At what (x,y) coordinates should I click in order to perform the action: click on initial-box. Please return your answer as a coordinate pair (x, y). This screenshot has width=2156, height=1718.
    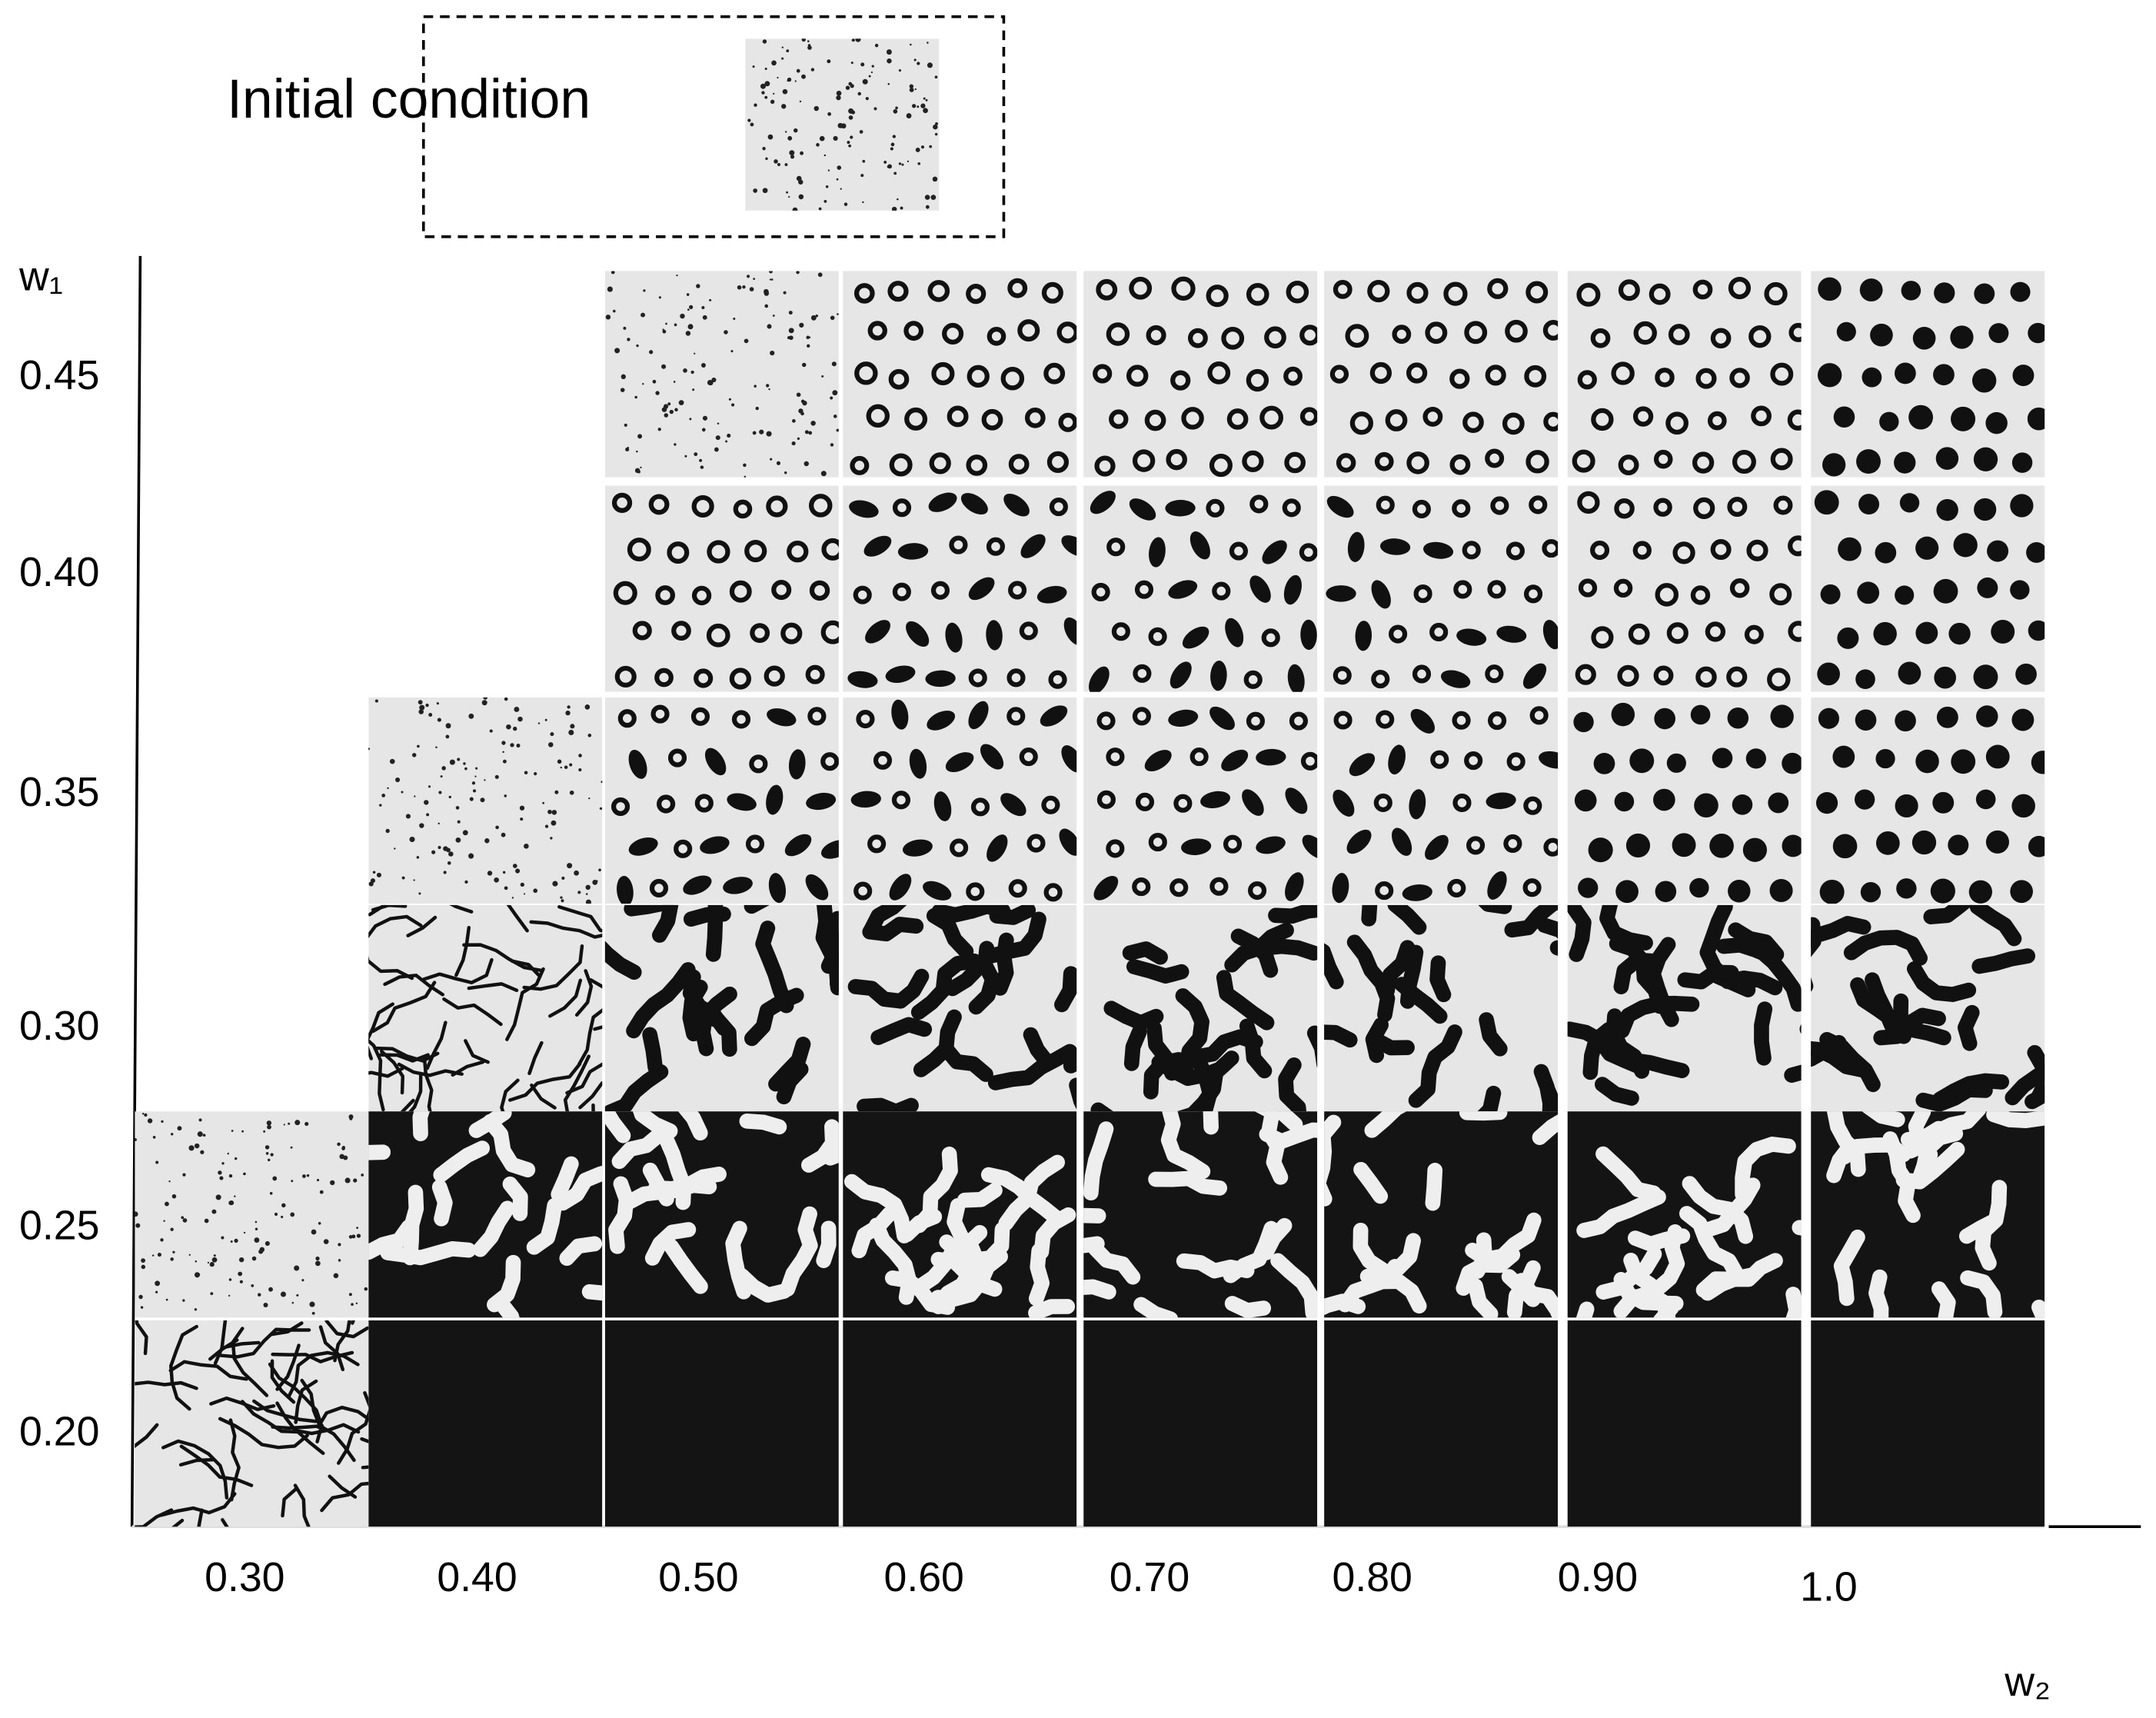
    Looking at the image, I should click on (713, 126).